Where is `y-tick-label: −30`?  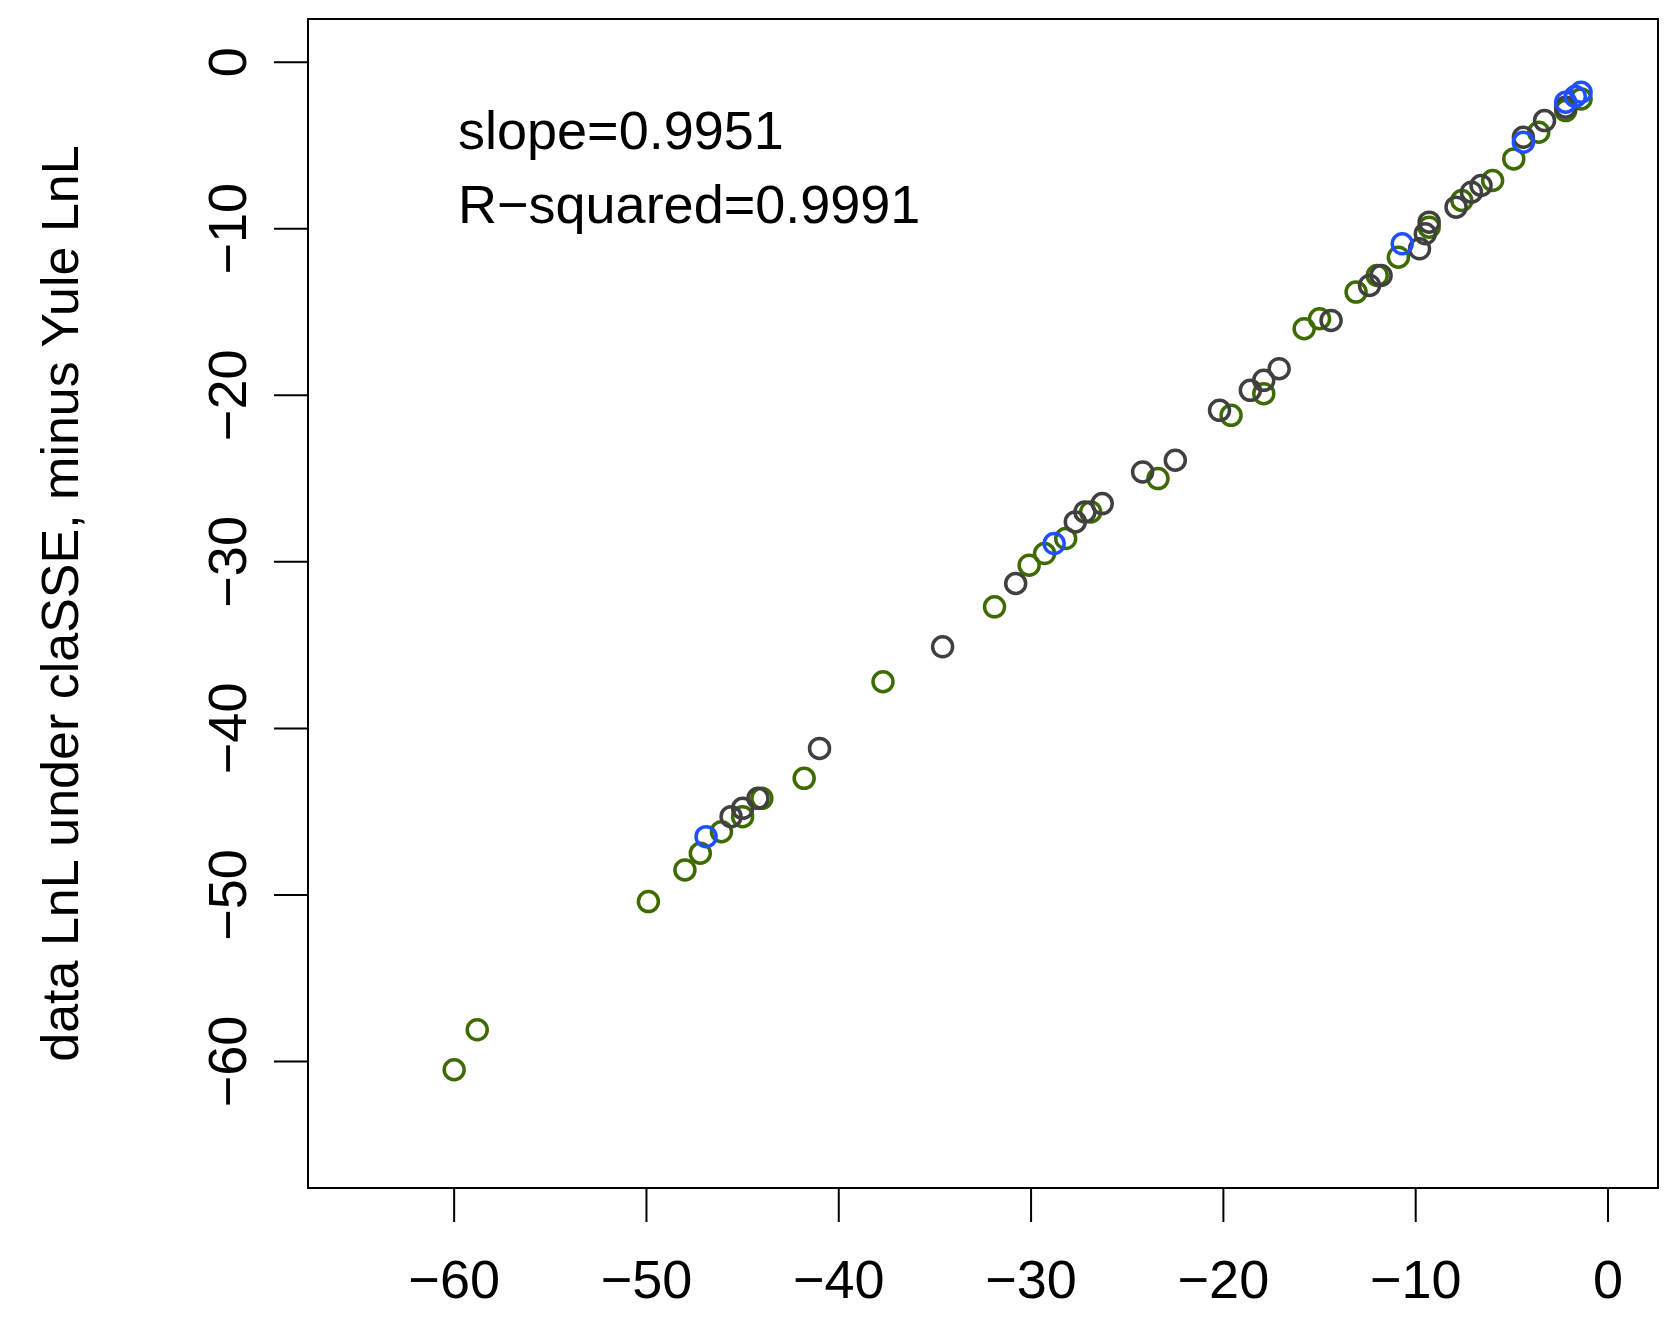 y-tick-label: −30 is located at coordinates (227, 562).